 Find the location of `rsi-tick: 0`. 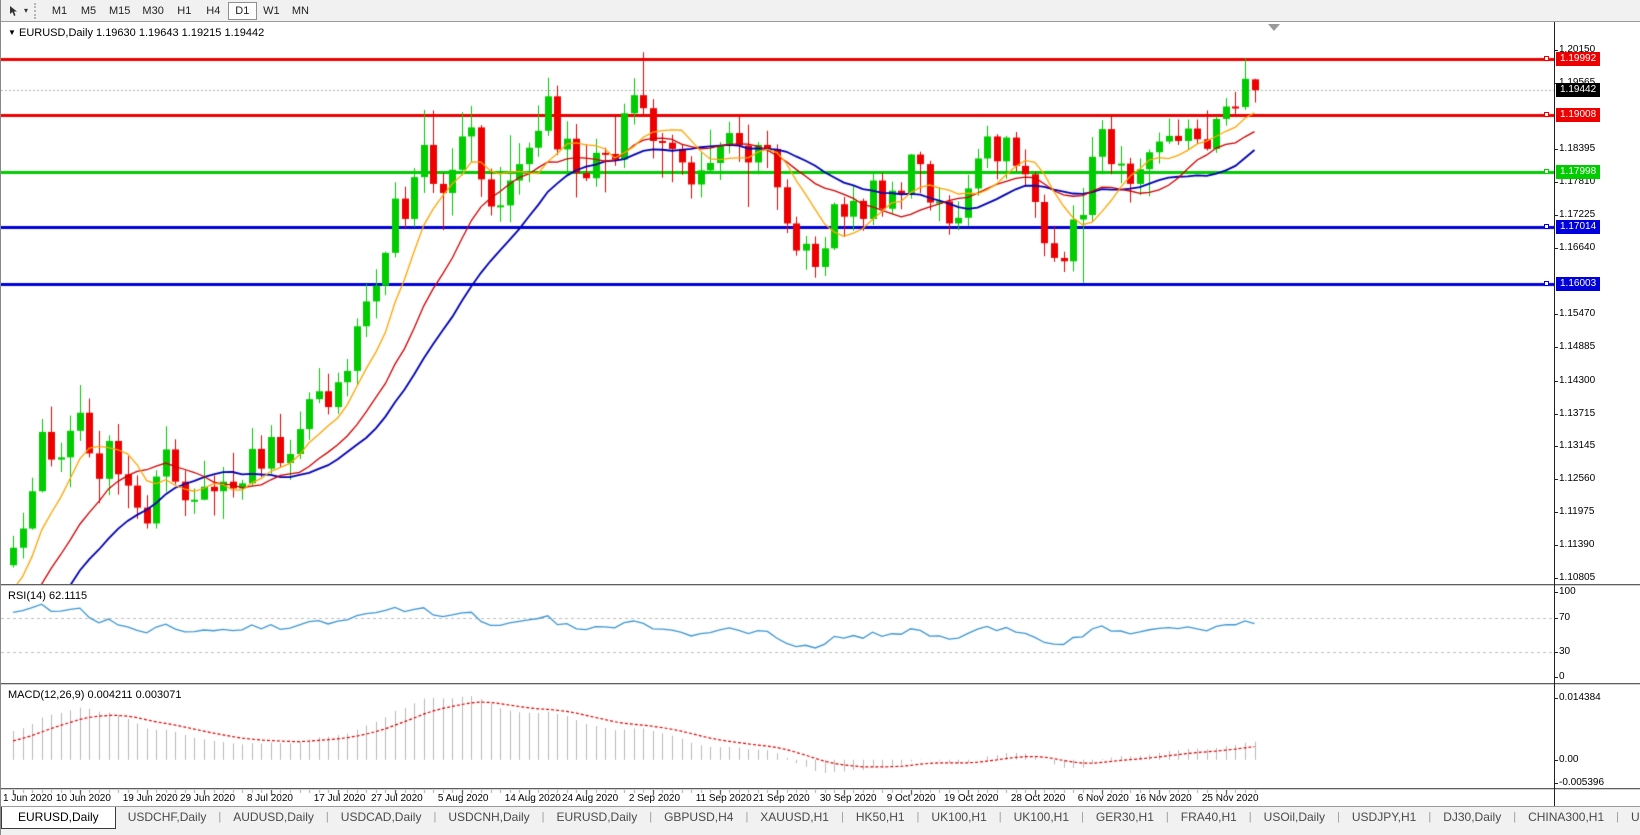

rsi-tick: 0 is located at coordinates (1562, 676).